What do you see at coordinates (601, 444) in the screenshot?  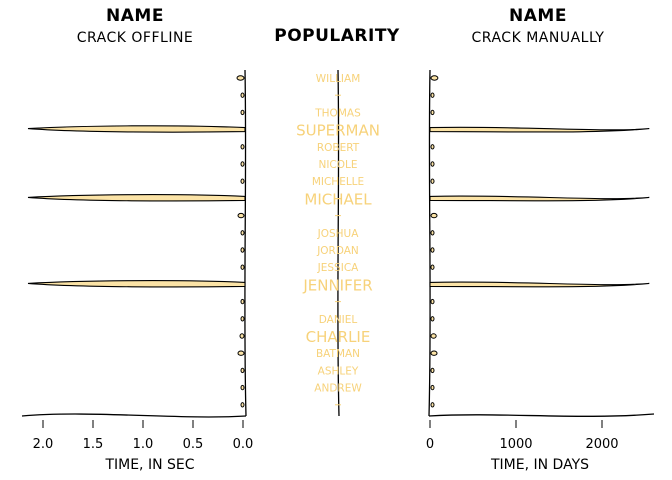 I see `right-x-tick-label: 2000` at bounding box center [601, 444].